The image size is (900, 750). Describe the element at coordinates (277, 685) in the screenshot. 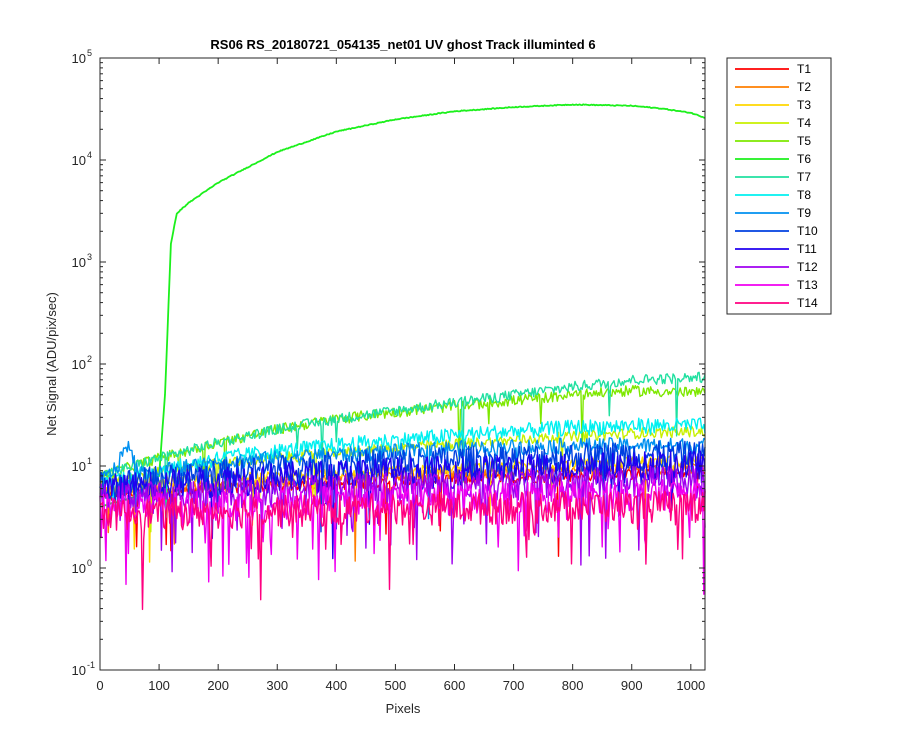

I see `x-tick-label: 300` at that location.